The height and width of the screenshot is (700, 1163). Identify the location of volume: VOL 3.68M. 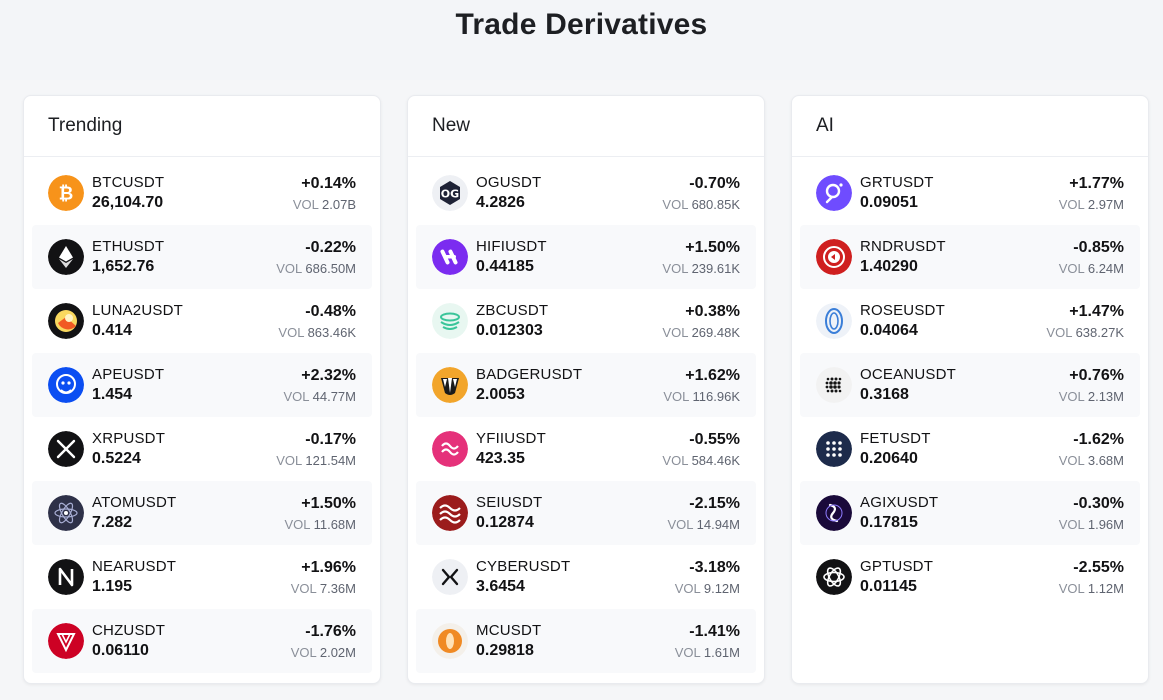
(1091, 460).